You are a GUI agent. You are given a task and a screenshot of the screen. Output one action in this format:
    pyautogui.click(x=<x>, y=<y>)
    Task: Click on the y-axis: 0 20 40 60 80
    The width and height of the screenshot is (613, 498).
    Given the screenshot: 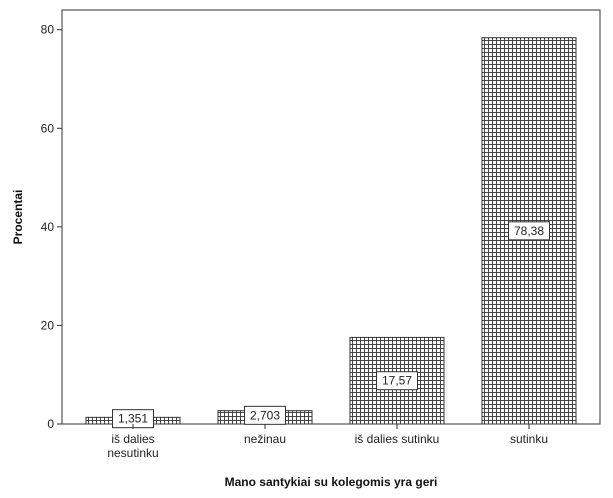 What is the action you would take?
    pyautogui.click(x=51, y=227)
    